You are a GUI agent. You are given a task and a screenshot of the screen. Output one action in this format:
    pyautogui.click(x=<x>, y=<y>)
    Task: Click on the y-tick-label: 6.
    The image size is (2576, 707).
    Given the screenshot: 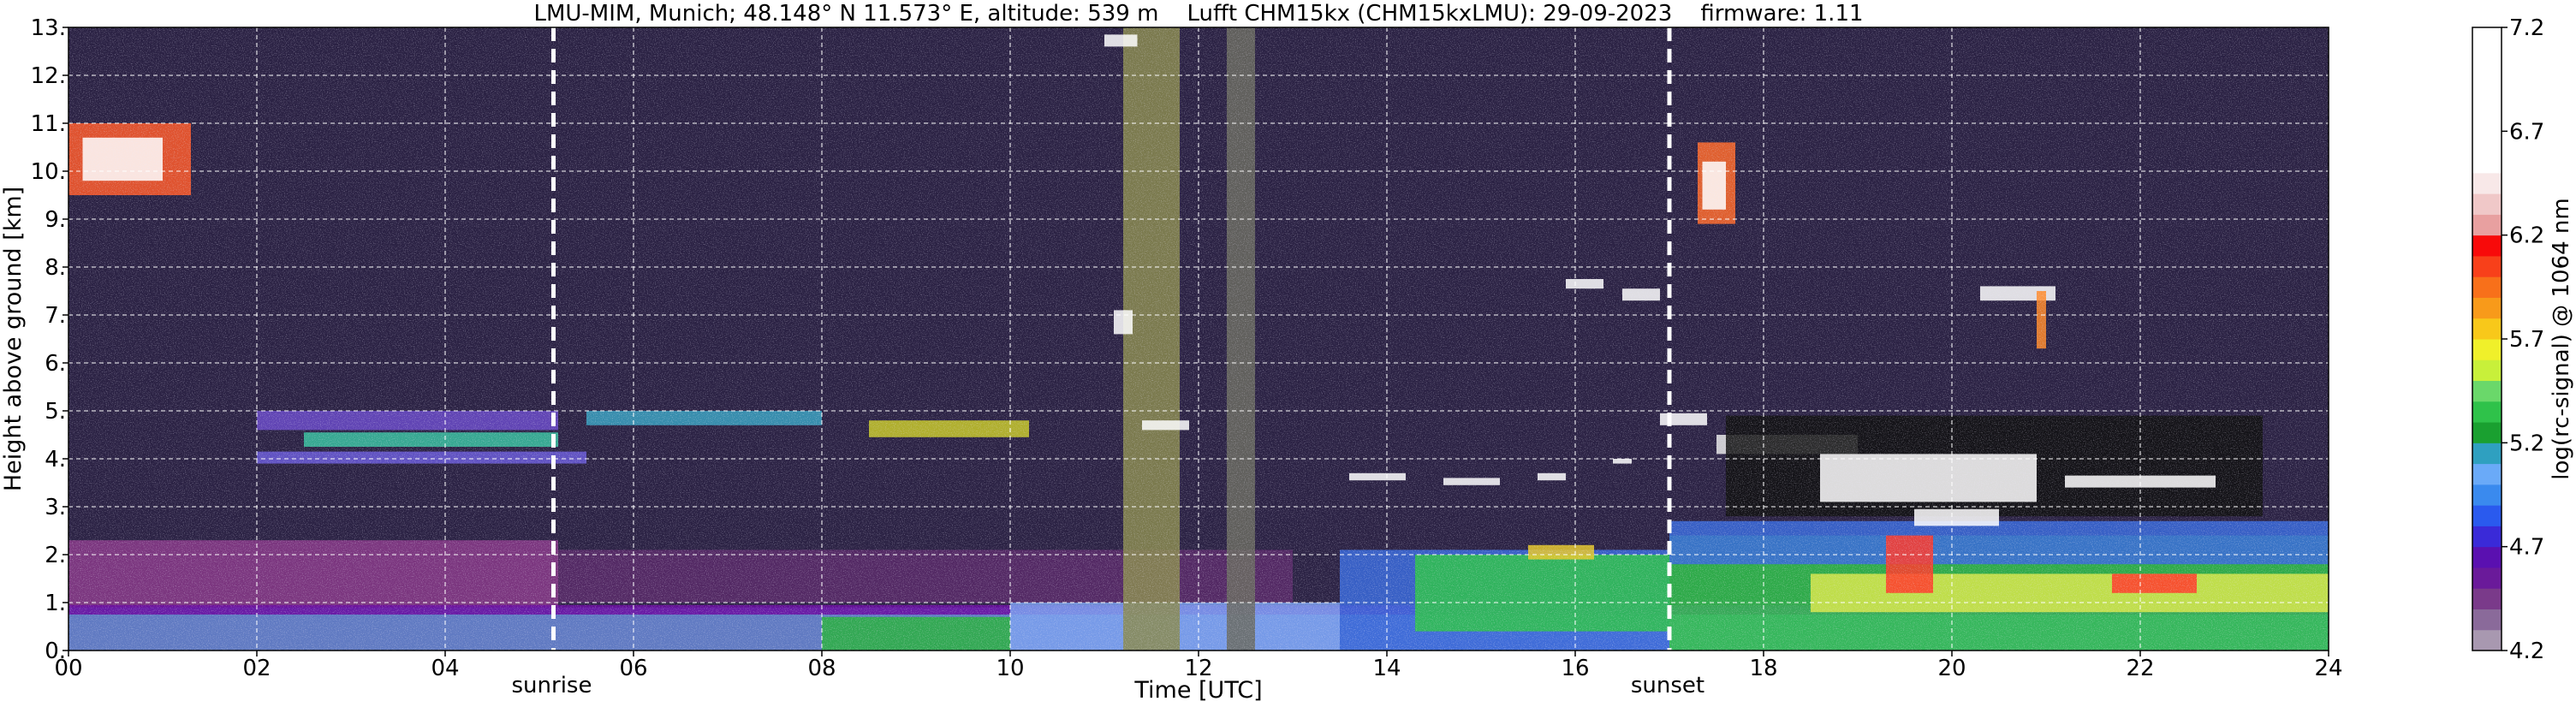 What is the action you would take?
    pyautogui.click(x=56, y=364)
    